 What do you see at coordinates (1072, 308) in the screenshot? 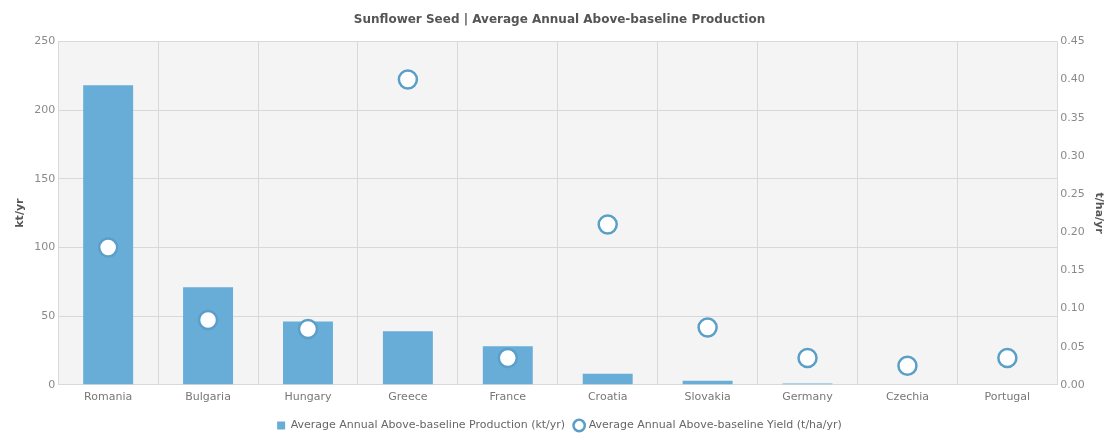
I see `y2-tick-label: 0.10` at bounding box center [1072, 308].